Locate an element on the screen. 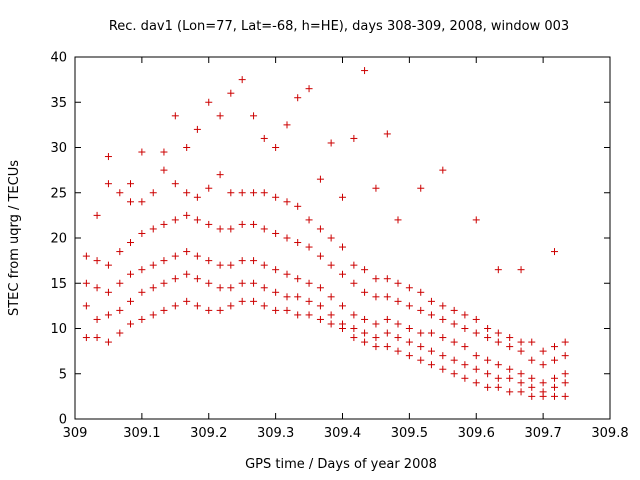 The width and height of the screenshot is (640, 480). y-axis-label: STEC from uqrg / TECUs is located at coordinates (14, 238).